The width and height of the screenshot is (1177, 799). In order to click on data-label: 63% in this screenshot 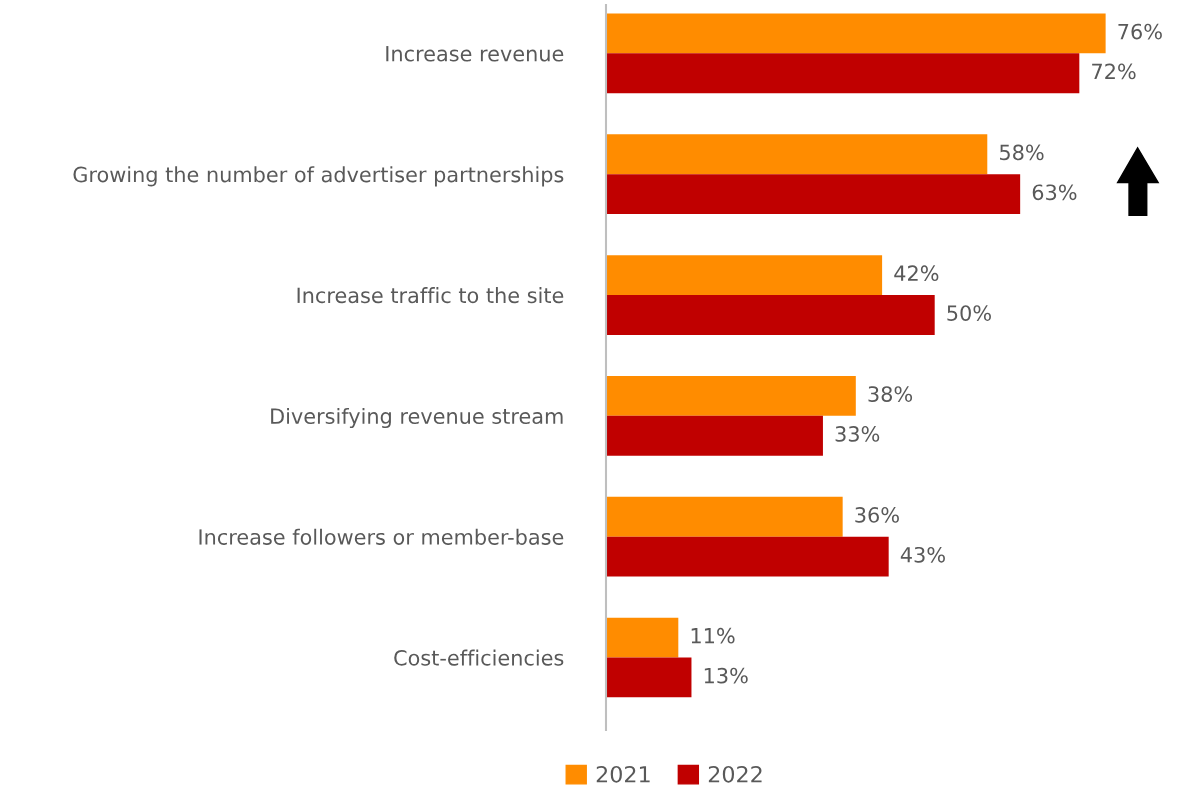, I will do `click(1054, 192)`.